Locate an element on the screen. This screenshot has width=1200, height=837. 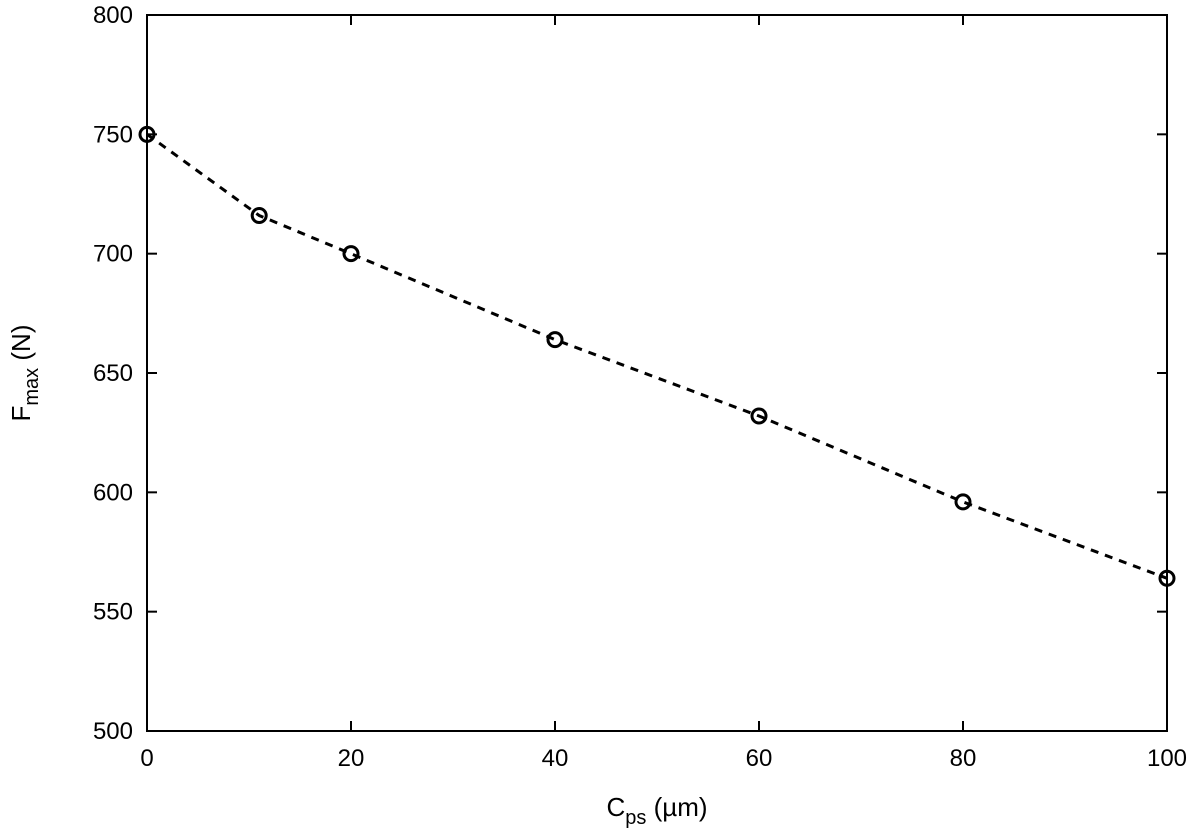
x-axis-title-sub: ps is located at coordinates (635, 818).